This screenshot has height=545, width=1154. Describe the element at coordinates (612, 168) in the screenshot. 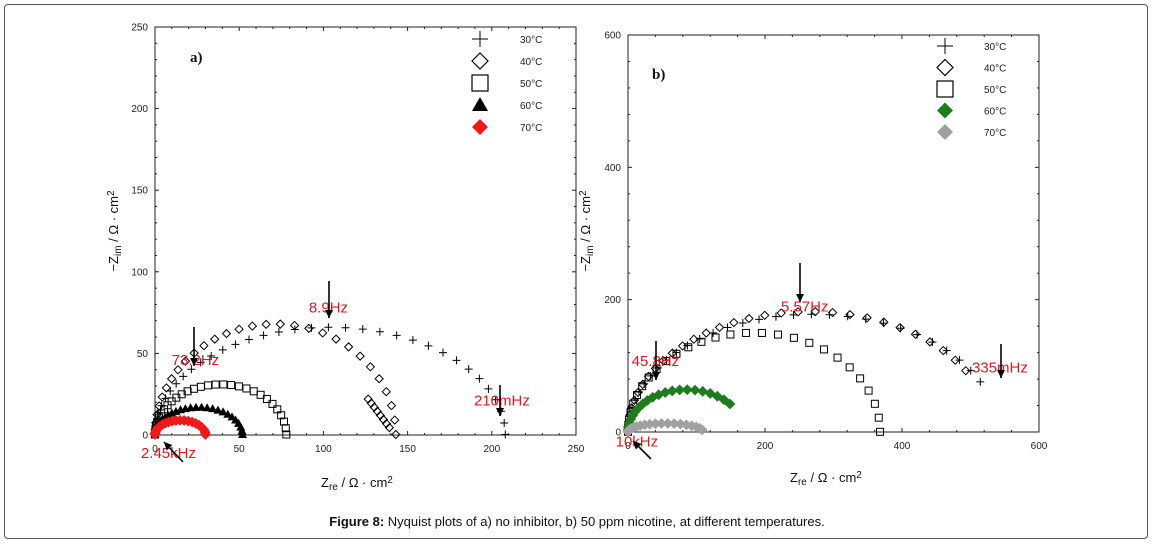

I see `y-tick-label: 400` at that location.